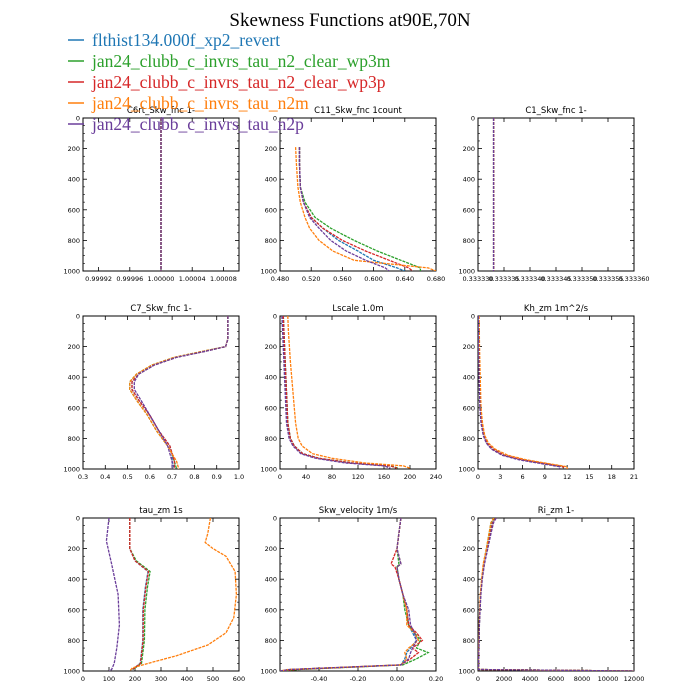  Describe the element at coordinates (500, 477) in the screenshot. I see `x-tick-label: 3` at that location.